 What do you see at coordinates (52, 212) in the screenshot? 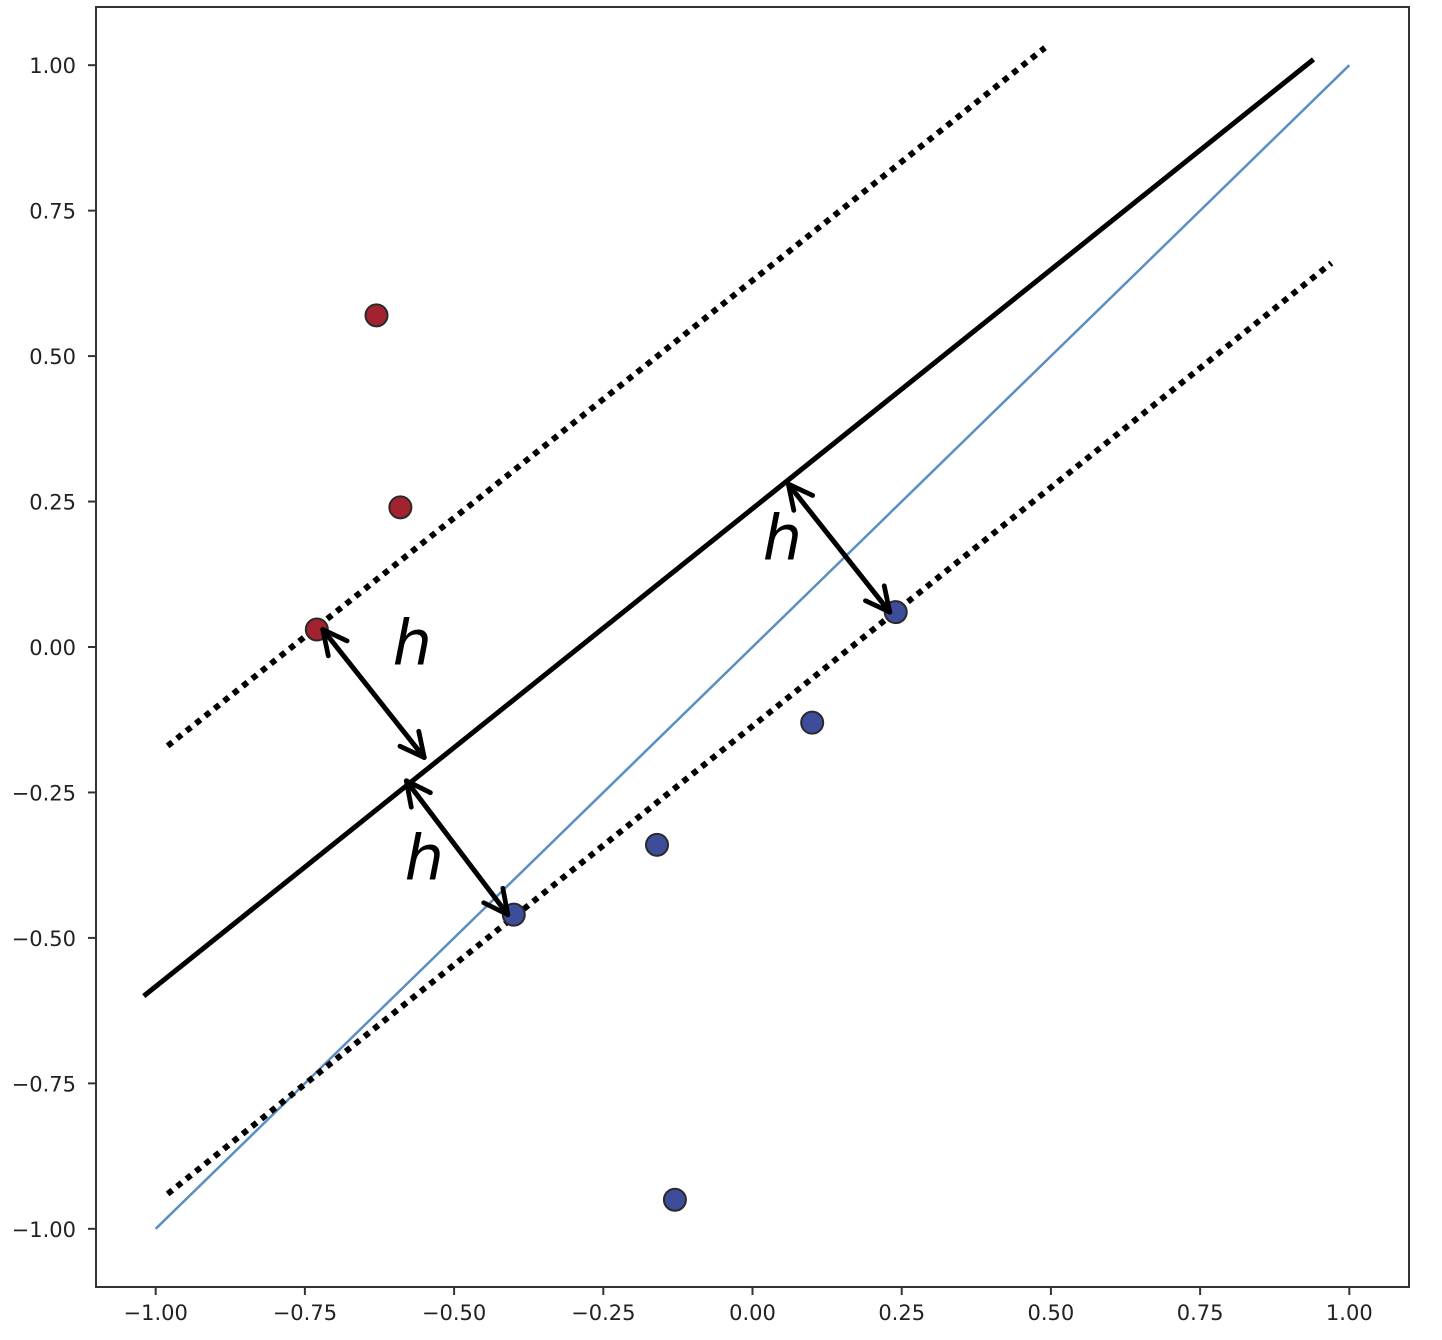
I see `y-tick-label: 0.75` at bounding box center [52, 212].